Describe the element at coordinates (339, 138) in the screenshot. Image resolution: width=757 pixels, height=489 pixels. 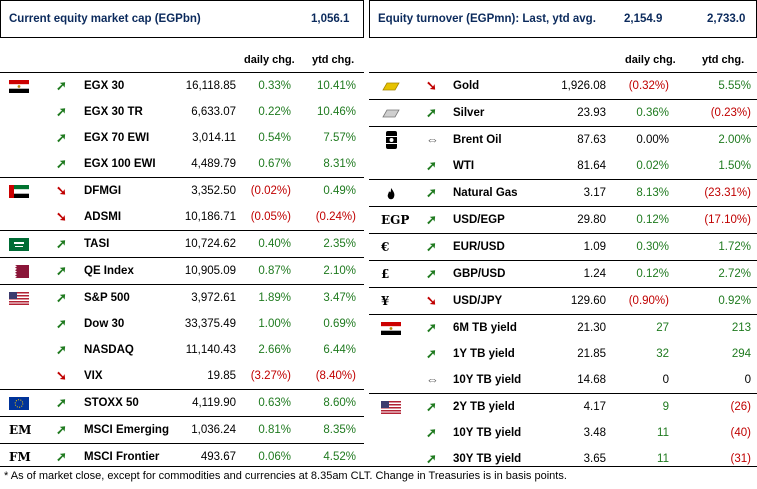
I see `ytd-change: 7.57%` at that location.